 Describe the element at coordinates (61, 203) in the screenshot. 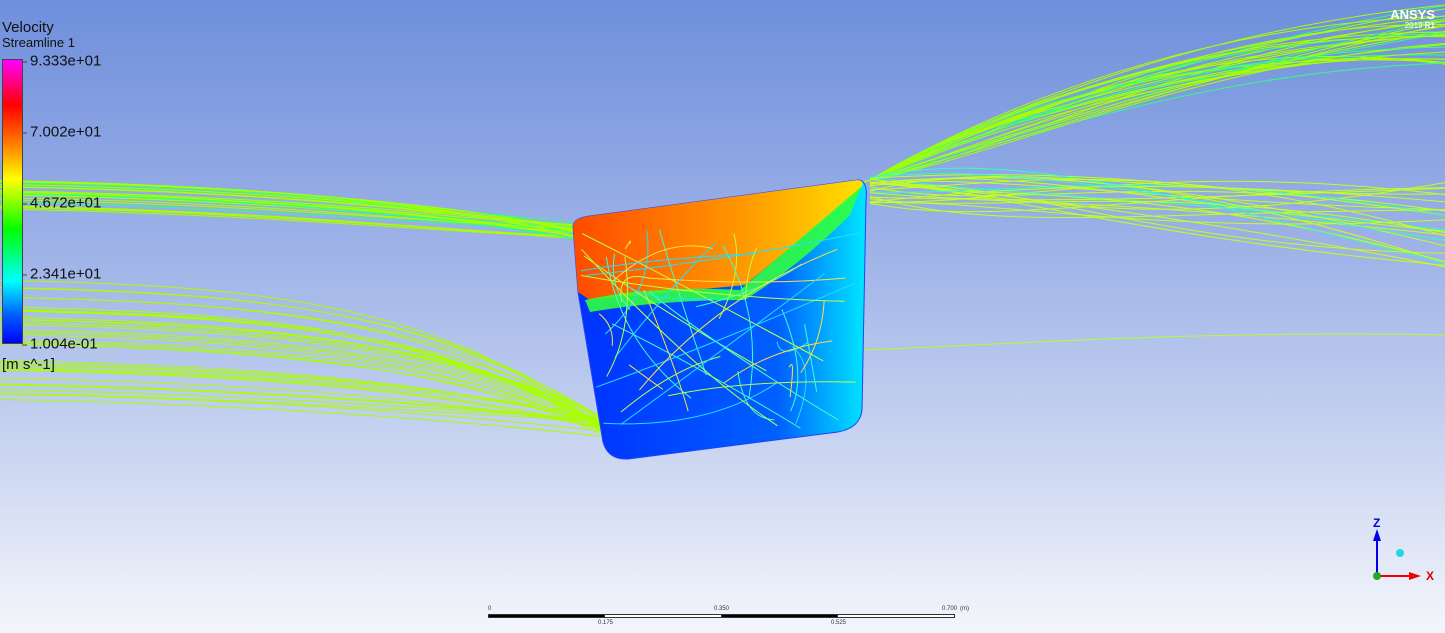

I see `legend-tick: 4.672e+01` at that location.